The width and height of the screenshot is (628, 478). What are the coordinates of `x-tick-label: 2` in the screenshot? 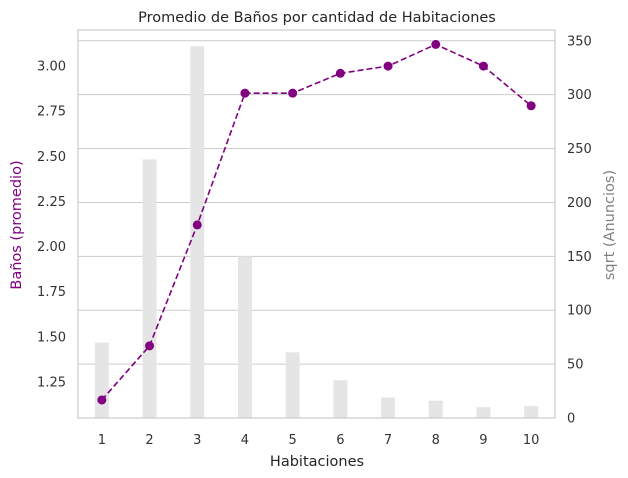 It's located at (149, 440).